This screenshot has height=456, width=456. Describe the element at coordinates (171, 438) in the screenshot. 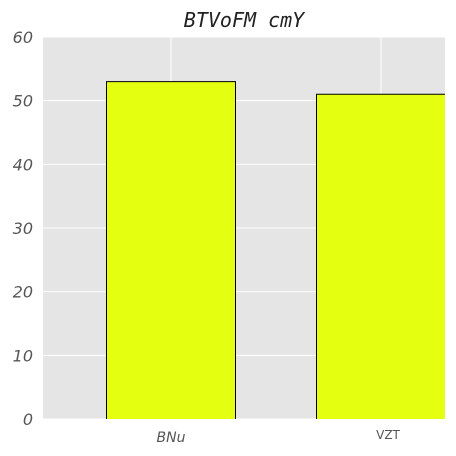

I see `x-tick-label: BNu` at that location.